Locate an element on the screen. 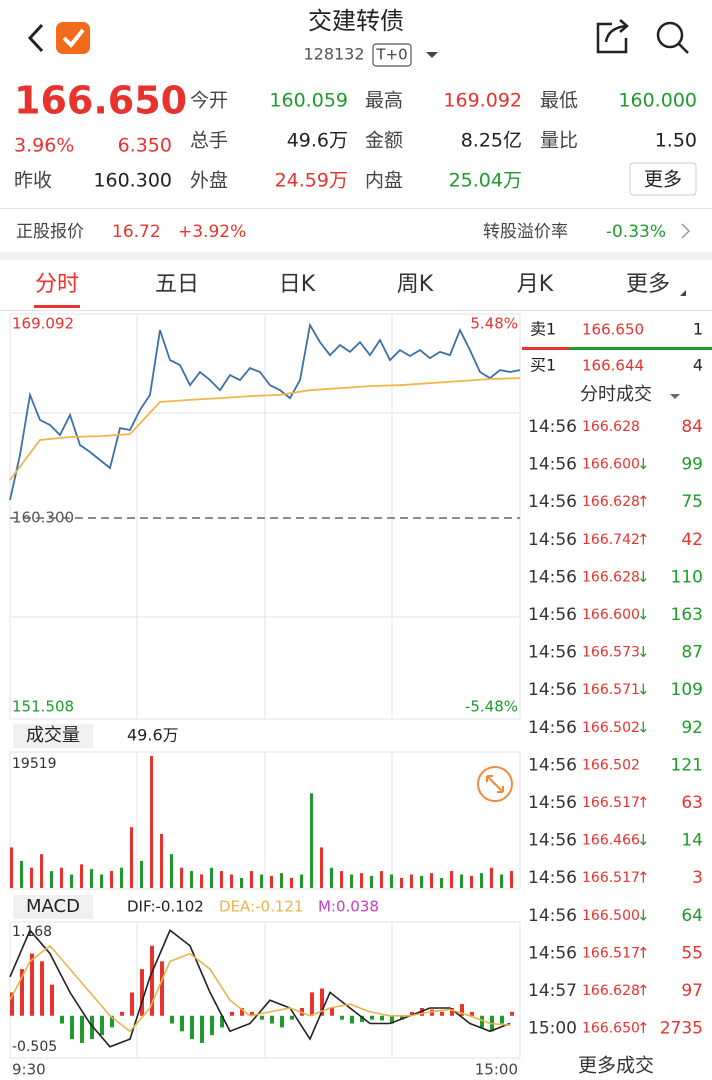 The height and width of the screenshot is (1080, 712). more-trades: 更多成交 is located at coordinates (616, 1066).